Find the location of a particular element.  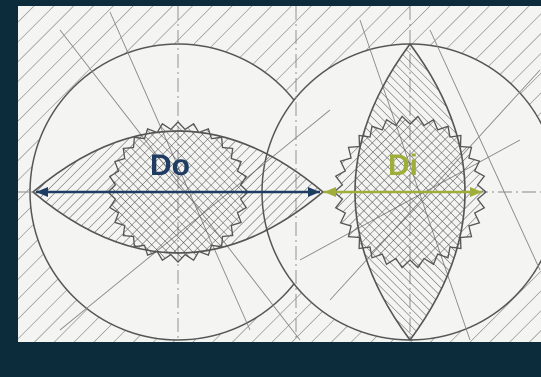

do-arrow-right-icon is located at coordinates (314, 192).